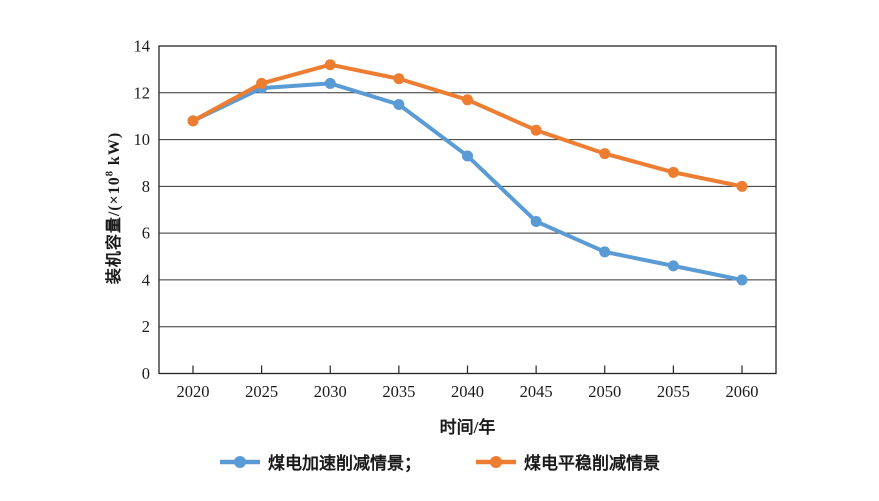 The height and width of the screenshot is (501, 879). Describe the element at coordinates (536, 391) in the screenshot. I see `x-tick-label: 2045` at that location.